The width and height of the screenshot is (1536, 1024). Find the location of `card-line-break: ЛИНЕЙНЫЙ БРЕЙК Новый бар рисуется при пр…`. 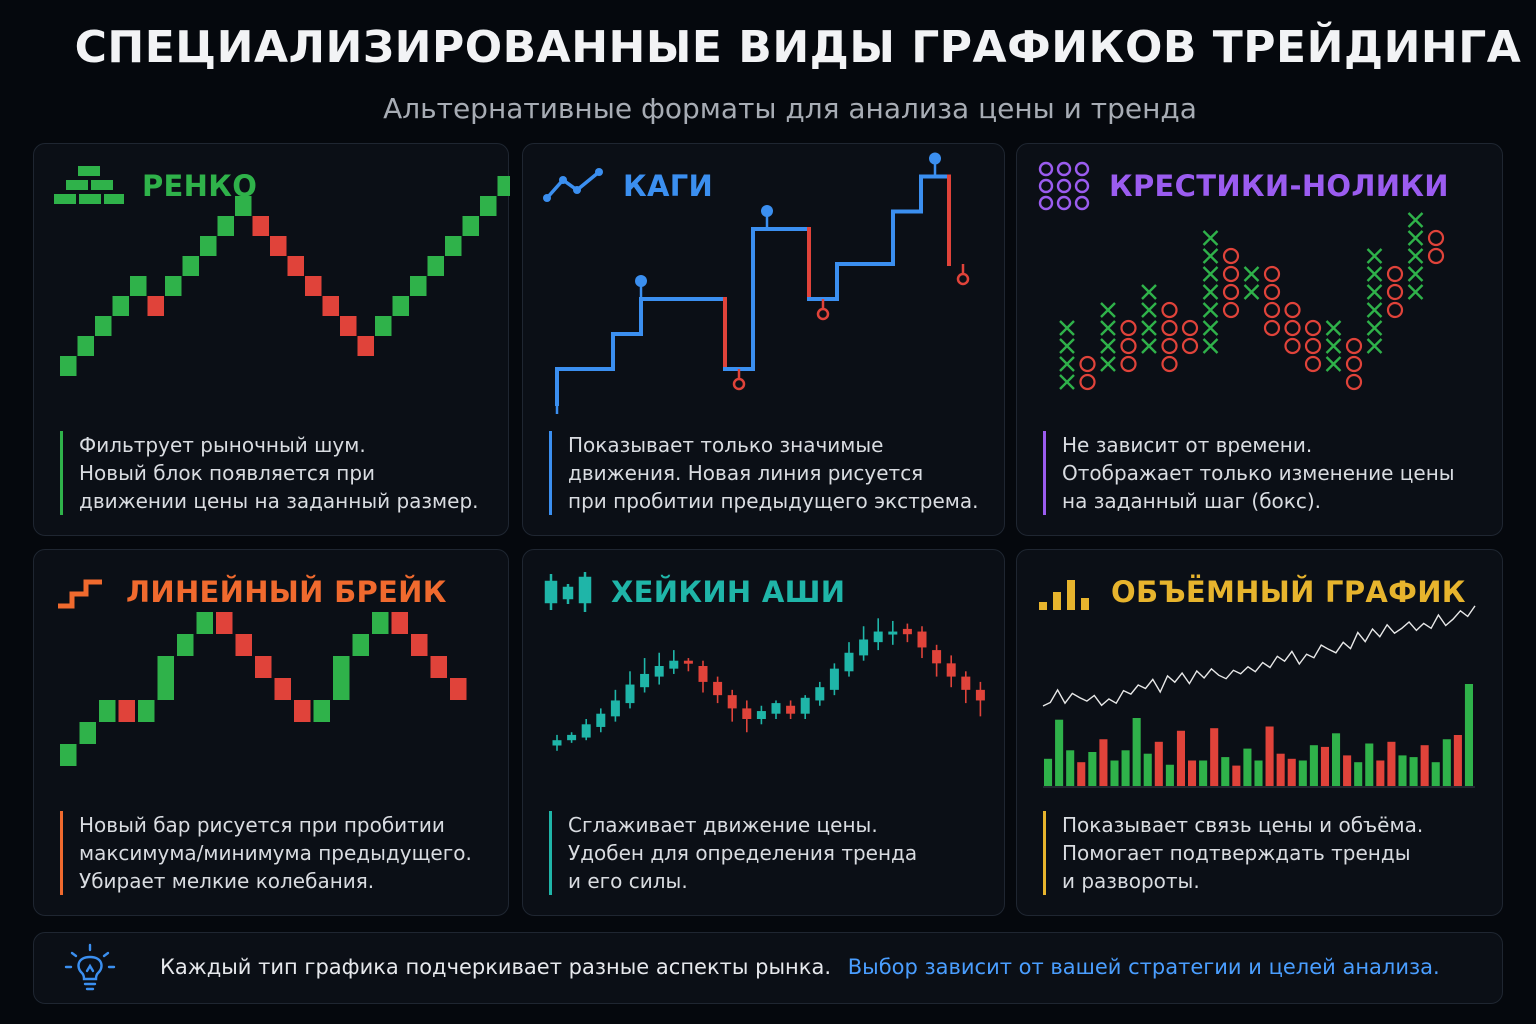

card-line-break: ЛИНЕЙНЫЙ БРЕЙК Новый бар рисуется при пр… is located at coordinates (271, 732).